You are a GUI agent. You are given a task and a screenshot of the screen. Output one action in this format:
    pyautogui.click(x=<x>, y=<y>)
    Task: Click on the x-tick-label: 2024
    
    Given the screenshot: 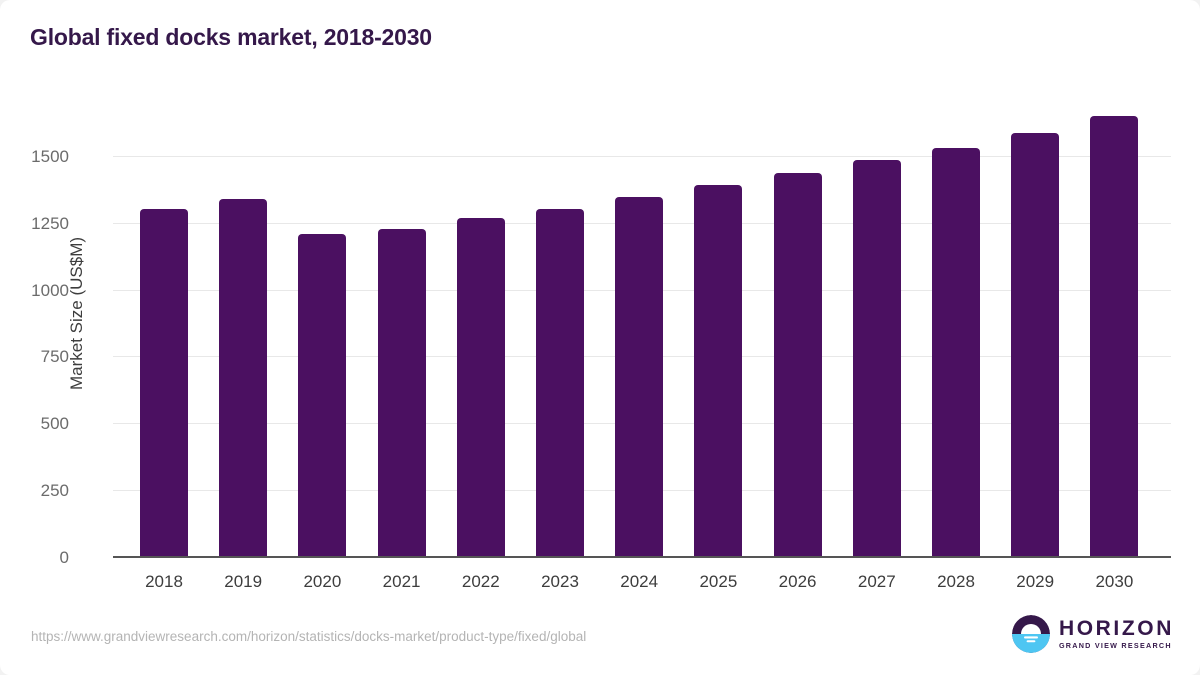 What is the action you would take?
    pyautogui.click(x=639, y=581)
    